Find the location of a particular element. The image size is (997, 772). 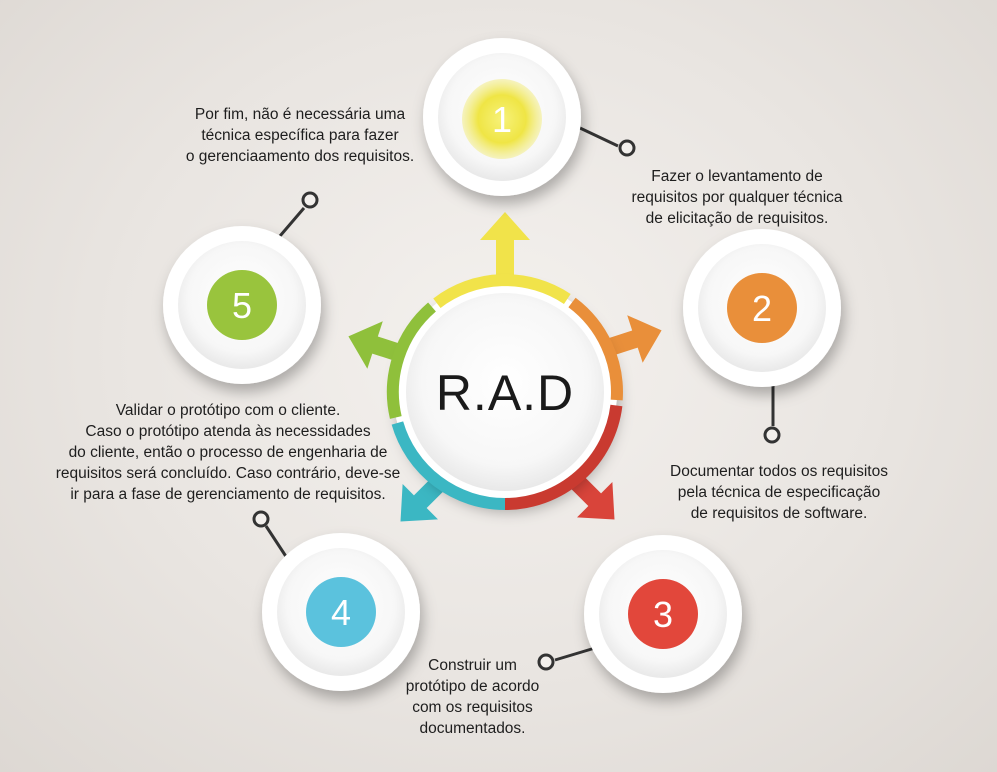

step-4-badge is located at coordinates (341, 612).